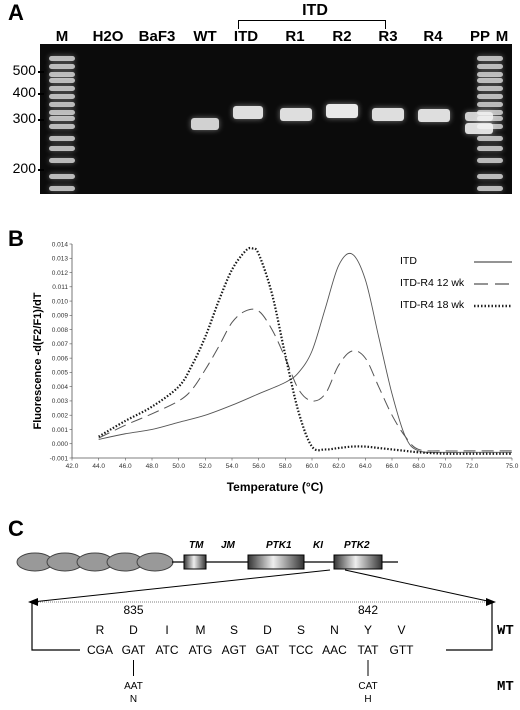  What do you see at coordinates (479, 128) in the screenshot?
I see `pp-band-lower` at bounding box center [479, 128].